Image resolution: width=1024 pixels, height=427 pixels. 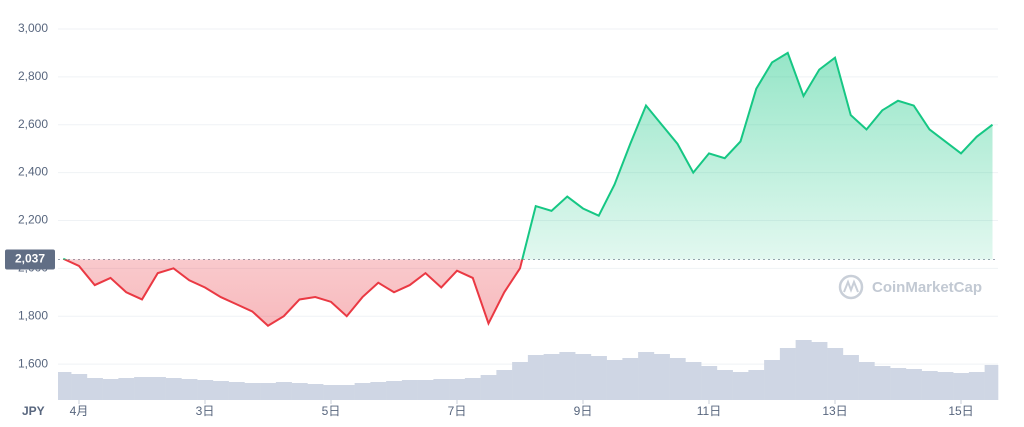 I want to click on x-tick-label: 9日, so click(x=583, y=411).